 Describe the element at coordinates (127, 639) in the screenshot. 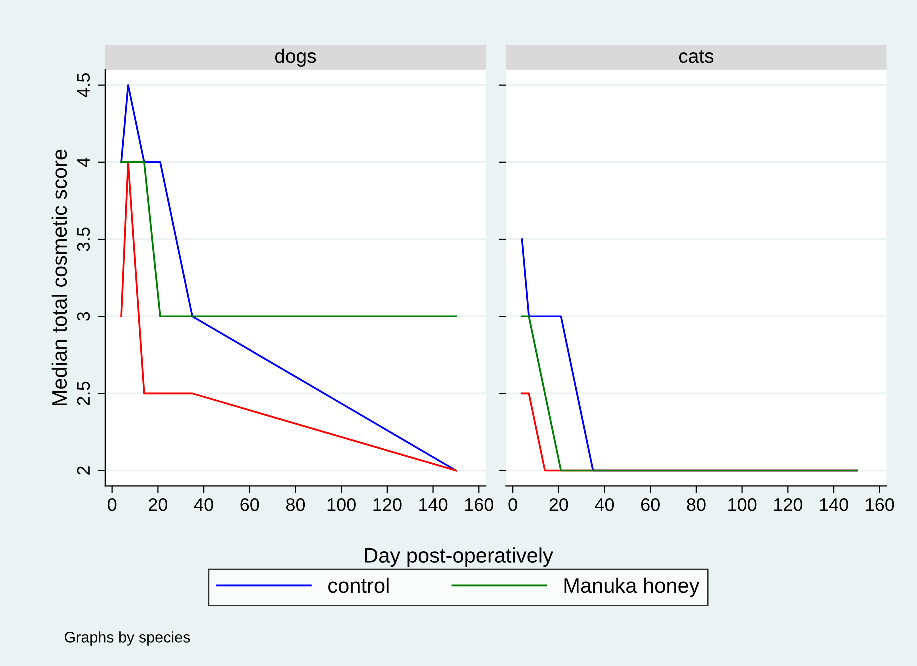

I see `text: Graphs by species` at that location.